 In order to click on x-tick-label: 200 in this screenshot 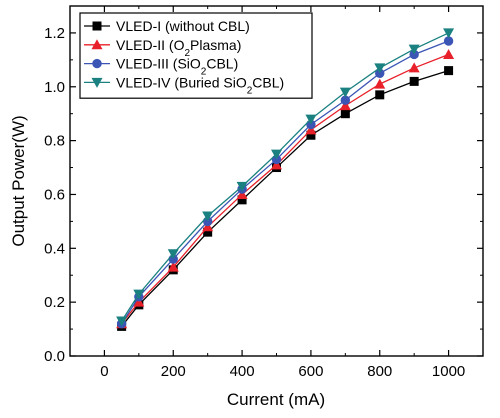, I will do `click(173, 371)`.